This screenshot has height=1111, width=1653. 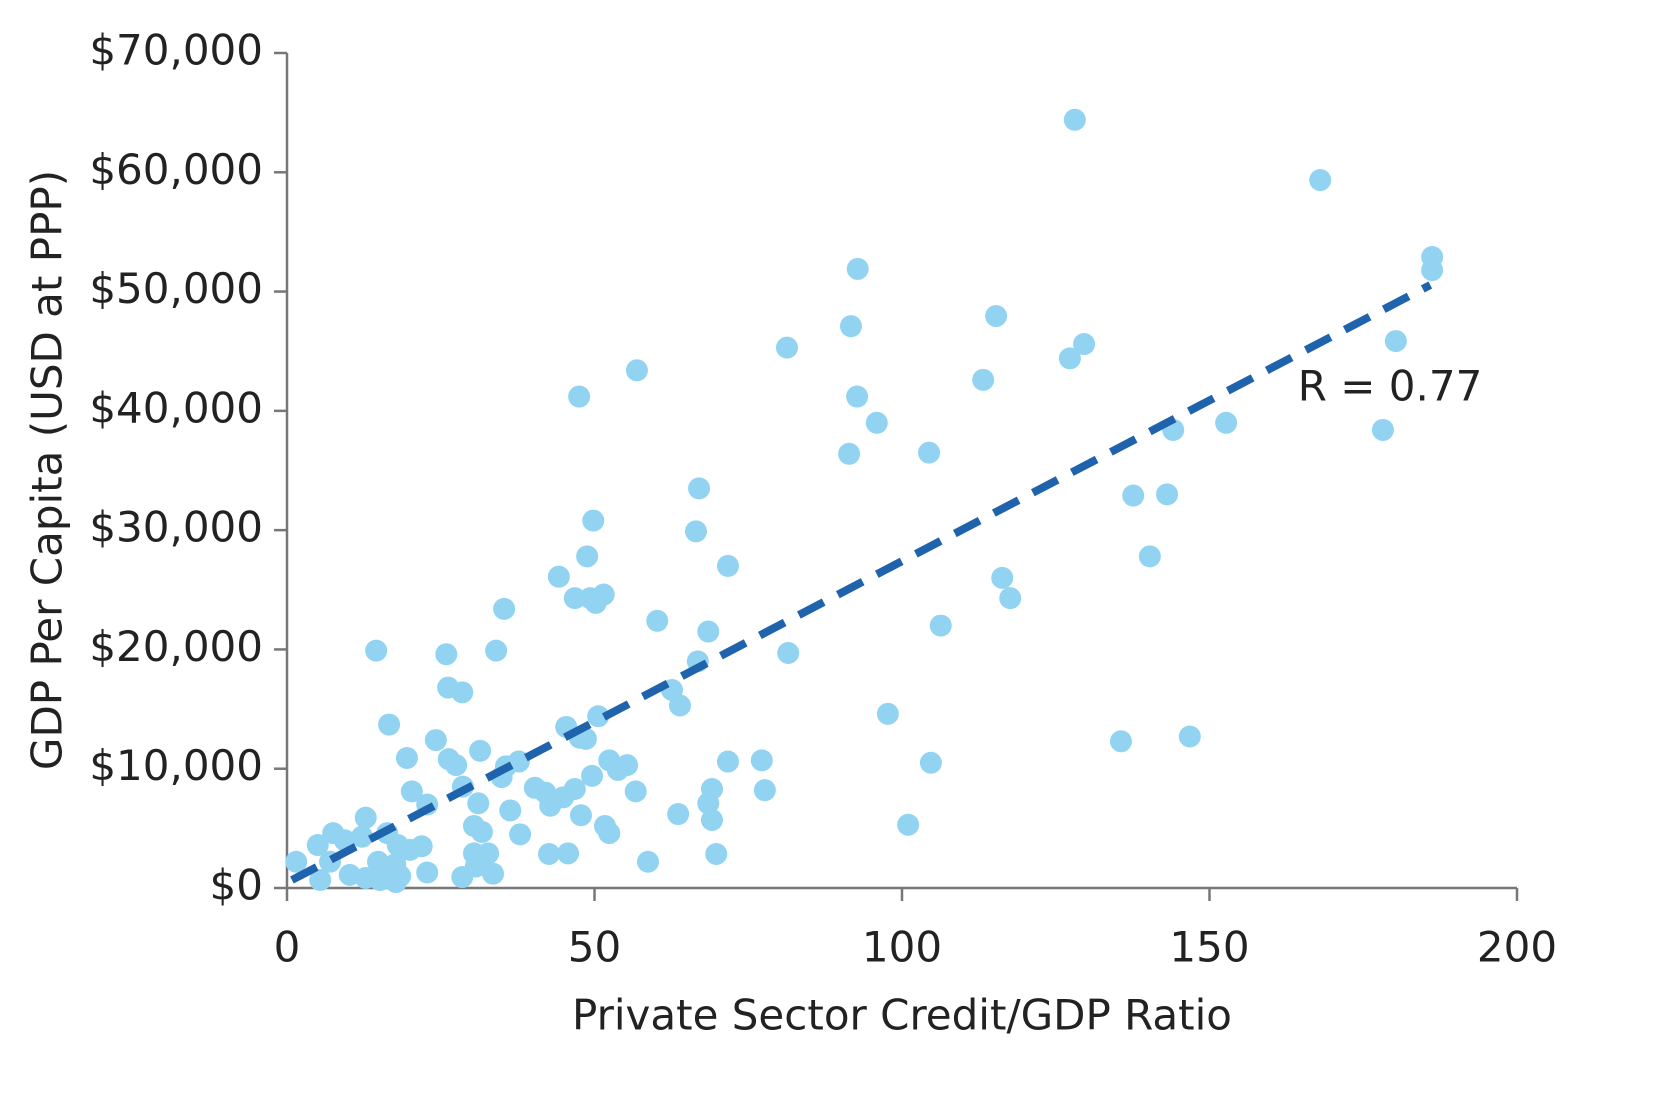 What do you see at coordinates (902, 947) in the screenshot?
I see `x-tick-label: 100` at bounding box center [902, 947].